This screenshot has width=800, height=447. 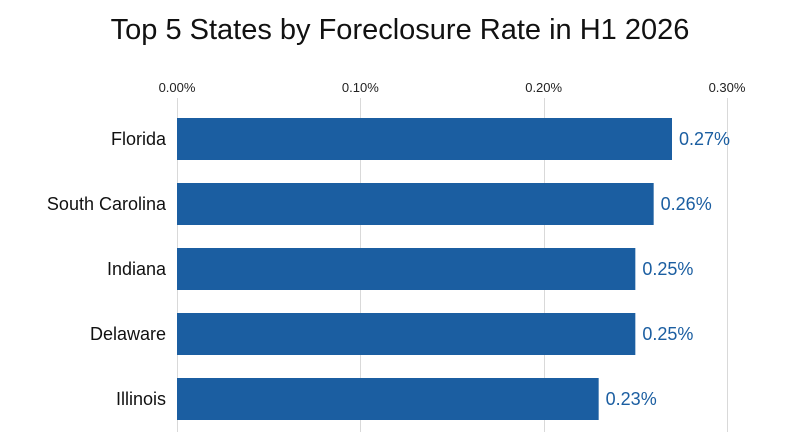 What do you see at coordinates (360, 87) in the screenshot?
I see `x-tick-label: 0.10%` at bounding box center [360, 87].